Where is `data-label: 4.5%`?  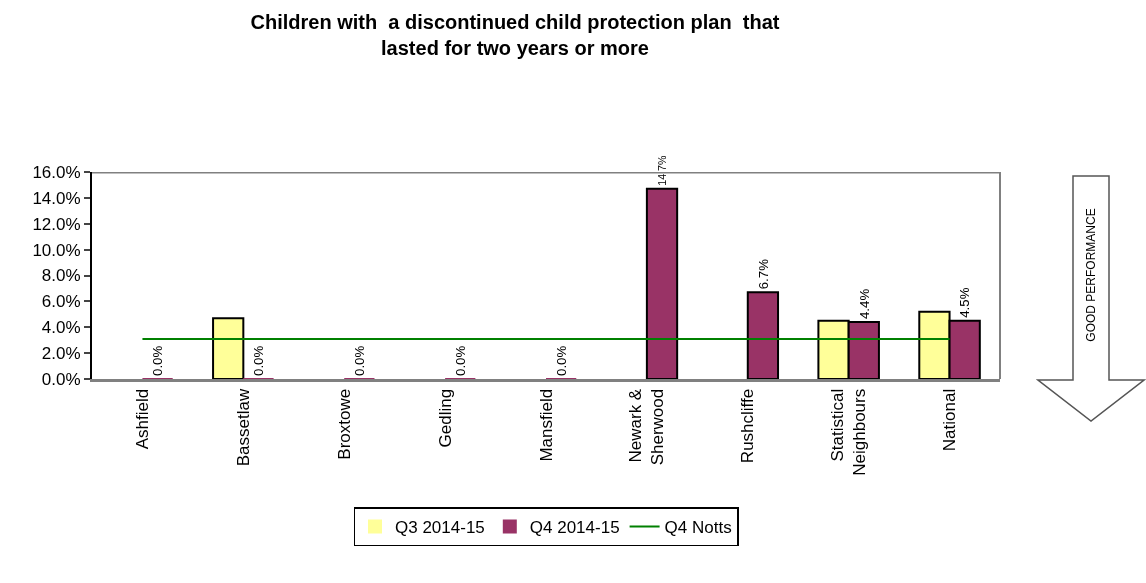
data-label: 4.5% is located at coordinates (965, 302).